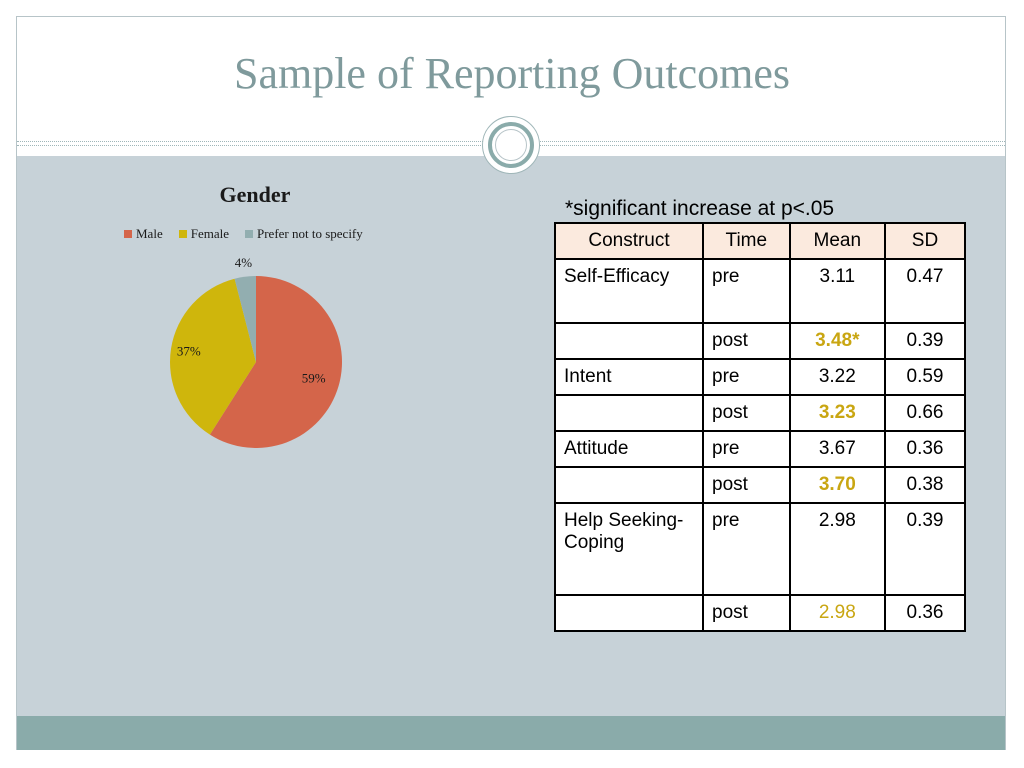 This screenshot has width=1024, height=768. I want to click on legend-item-male: Male, so click(143, 234).